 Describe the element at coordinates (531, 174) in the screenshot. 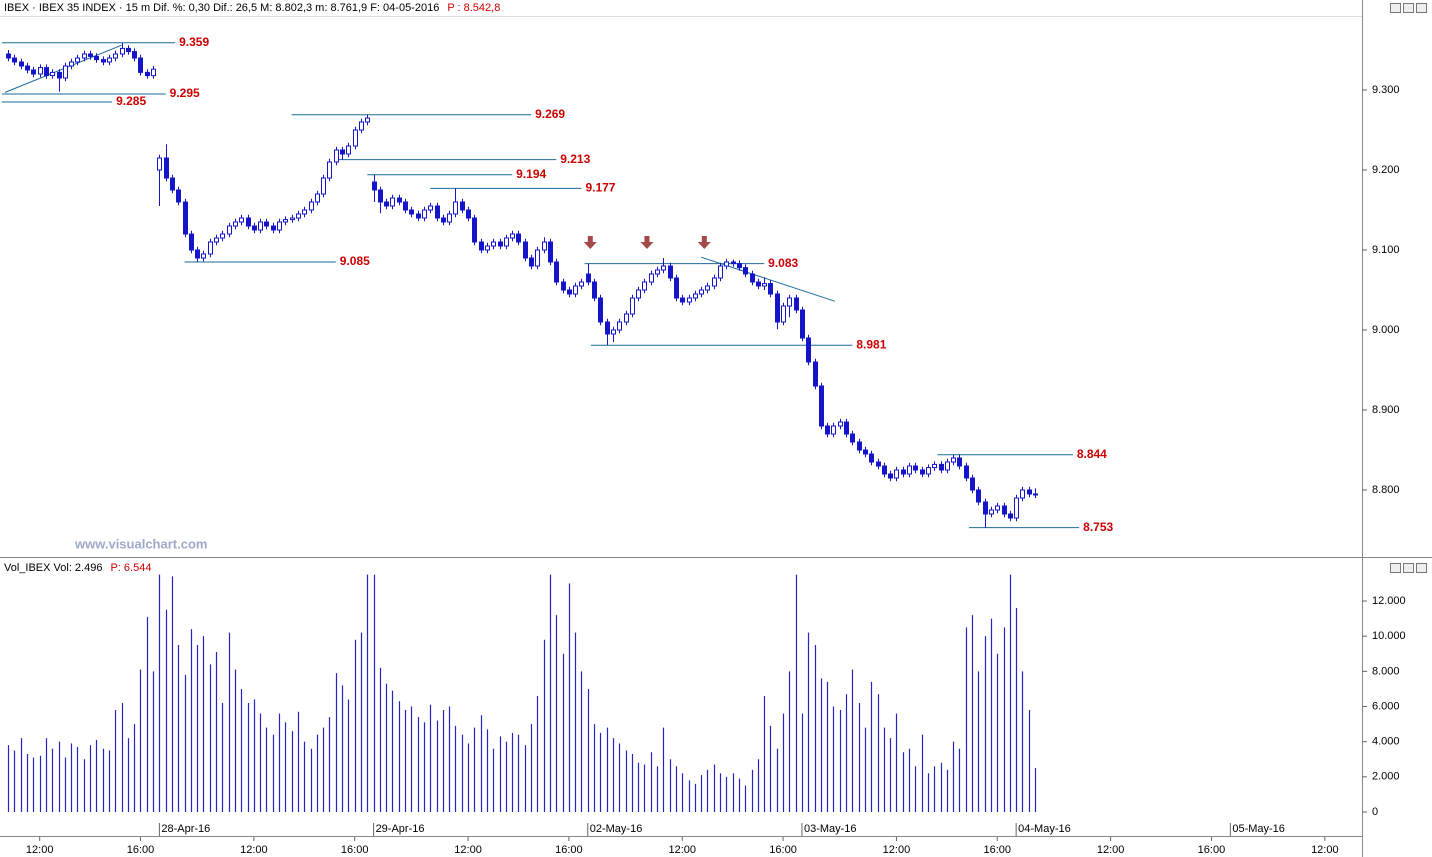

I see `level-label: 9.194` at that location.